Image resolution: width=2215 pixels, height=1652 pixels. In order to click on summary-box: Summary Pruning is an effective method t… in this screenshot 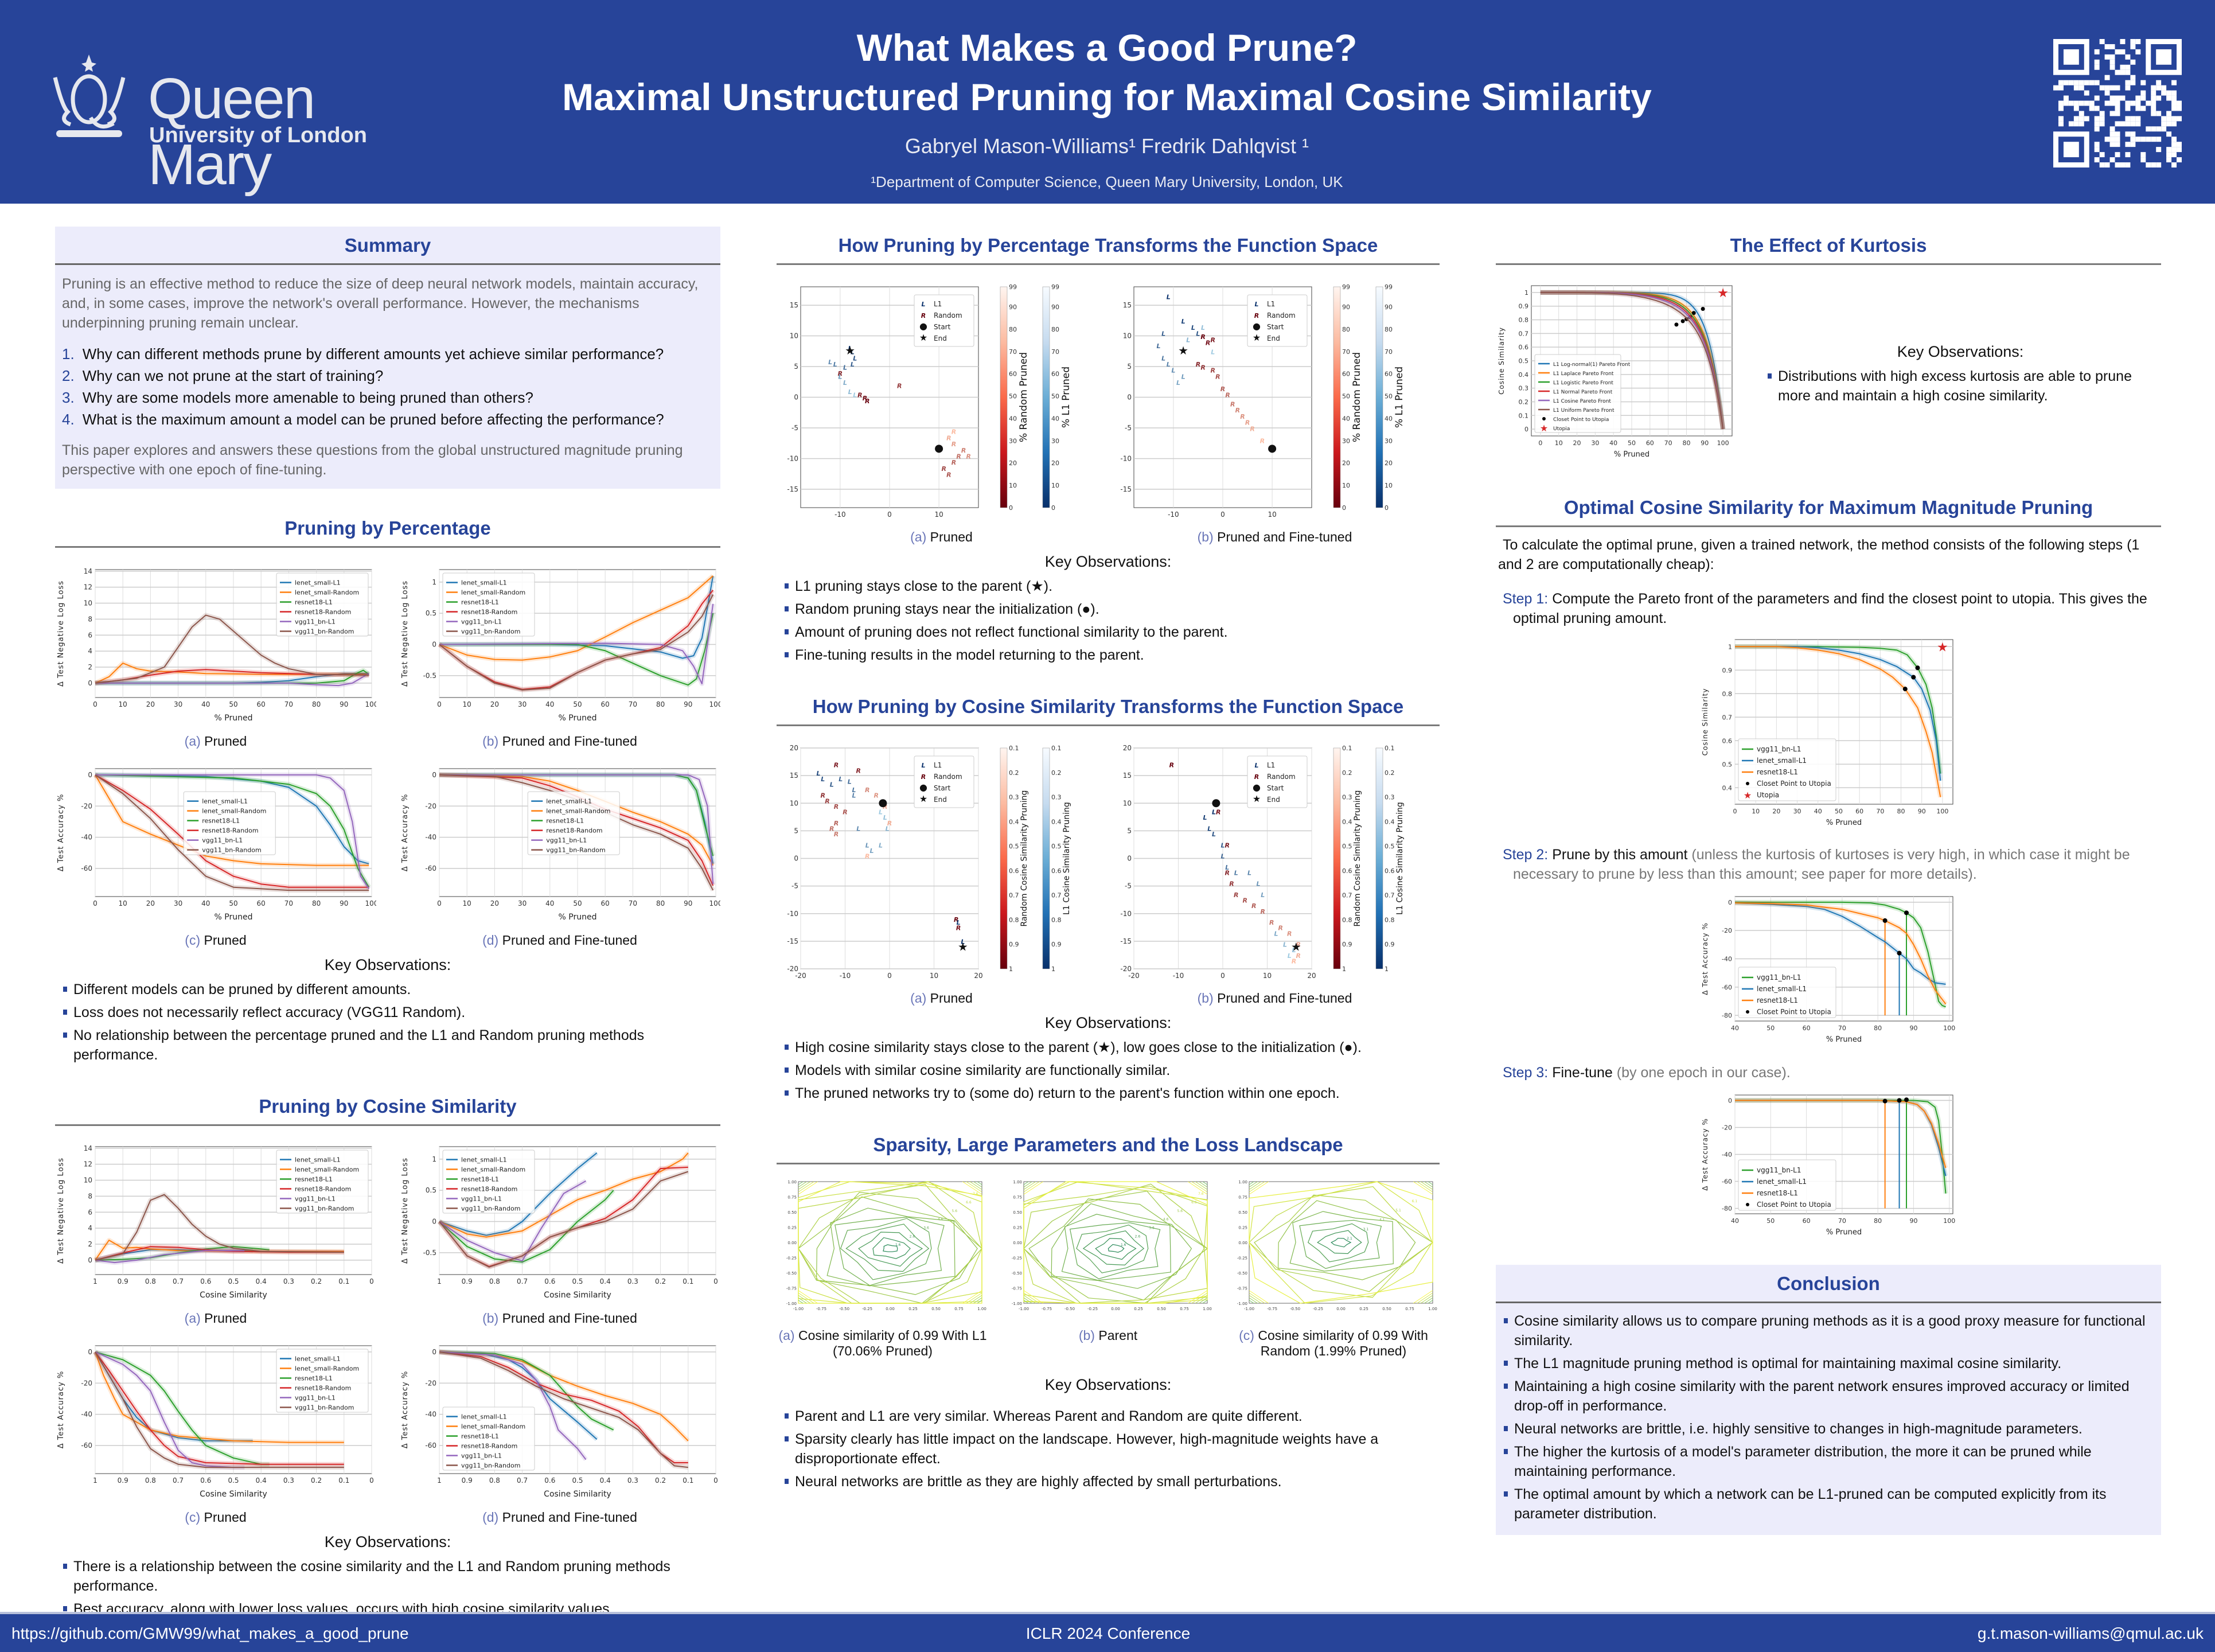, I will do `click(387, 358)`.